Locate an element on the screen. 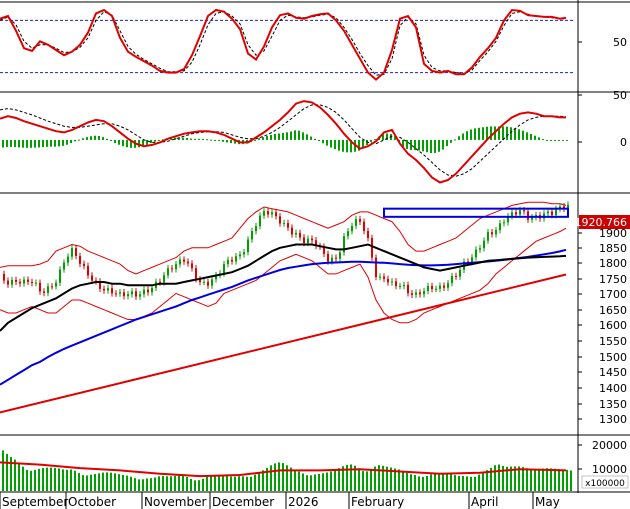 The height and width of the screenshot is (509, 630). x-tick-label: September is located at coordinates (35, 502).